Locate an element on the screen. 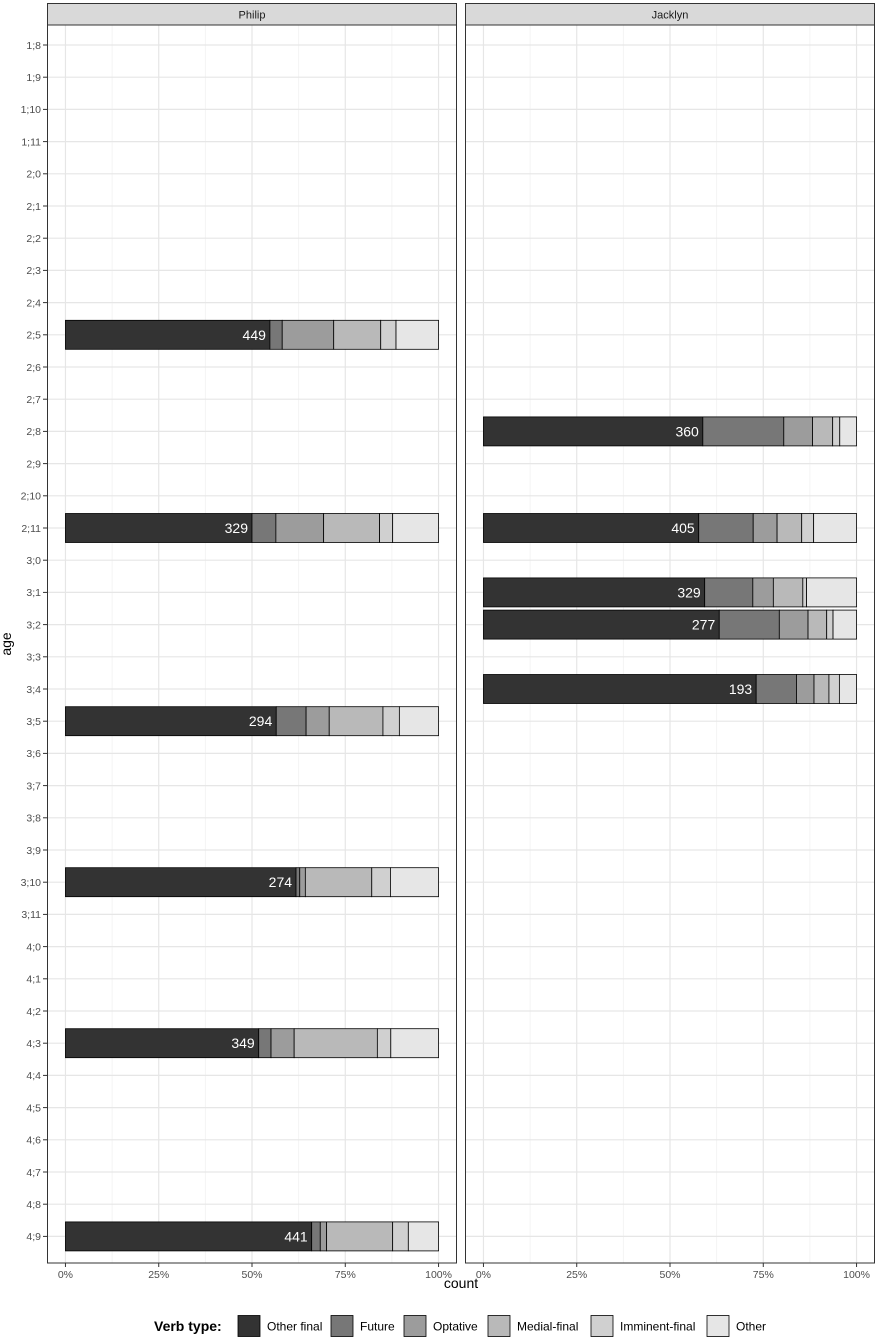 The height and width of the screenshot is (1339, 877). y-tick-label: 4;4 is located at coordinates (33, 1076).